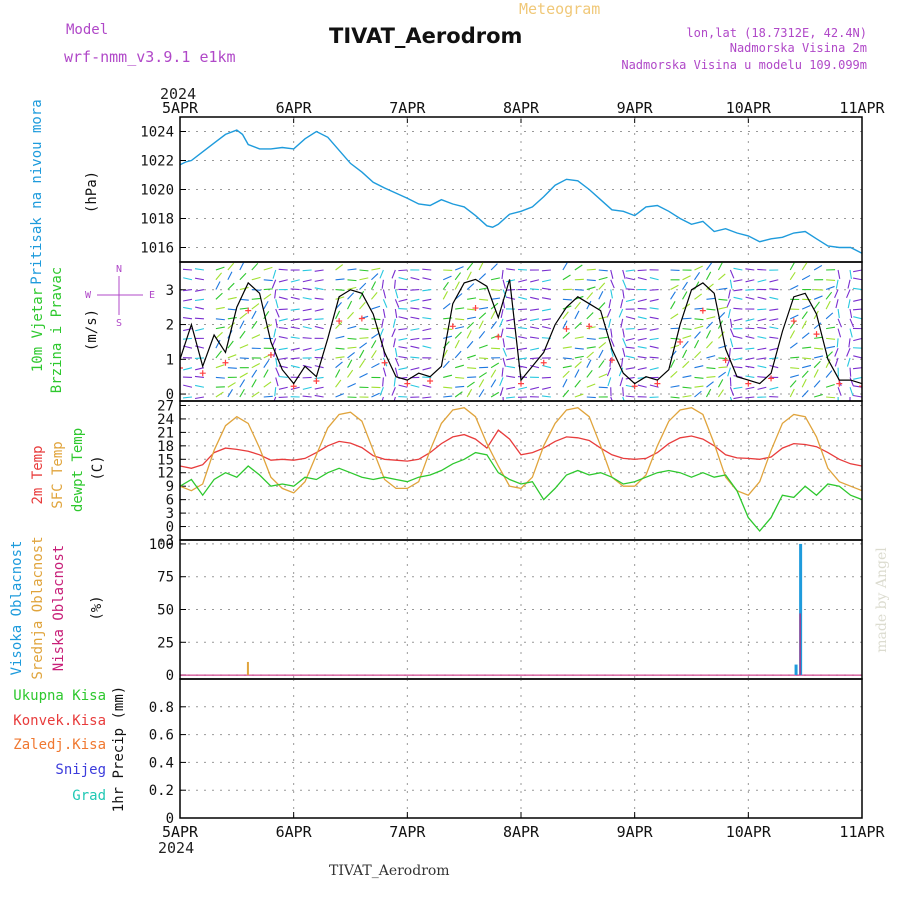 The image size is (900, 900). I want to click on year-label-top: 2024, so click(178, 94).